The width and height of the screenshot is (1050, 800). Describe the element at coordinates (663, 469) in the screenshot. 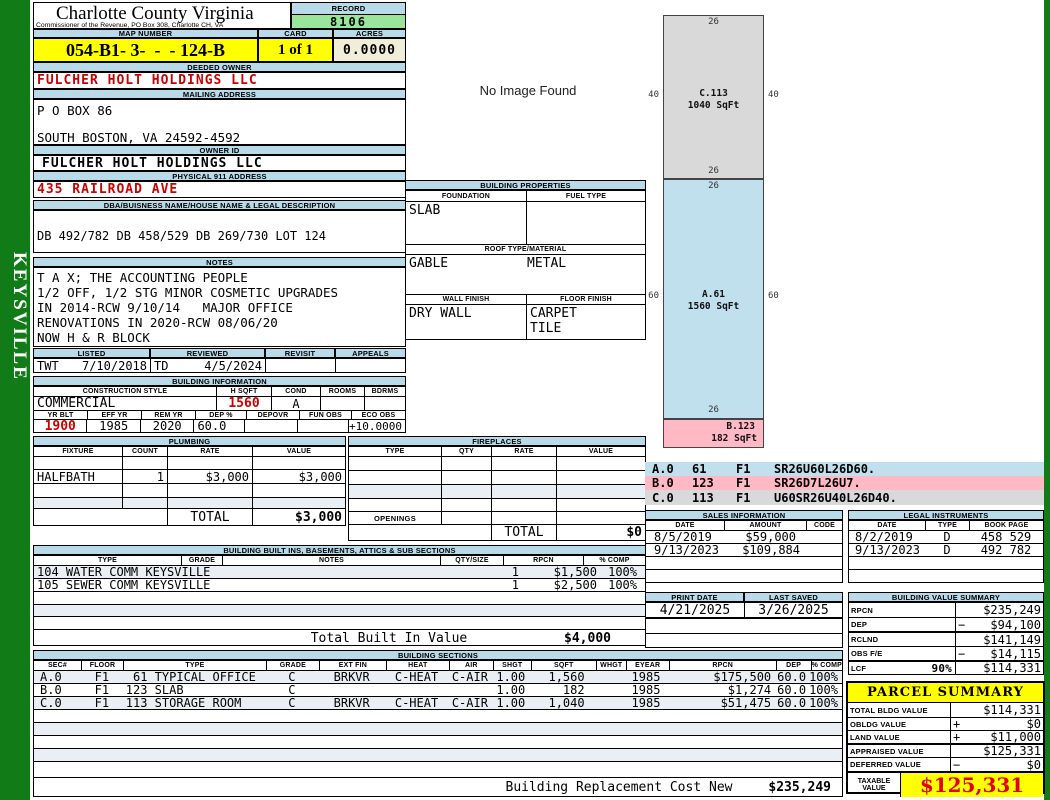

I see `legend-sec: A.0` at that location.